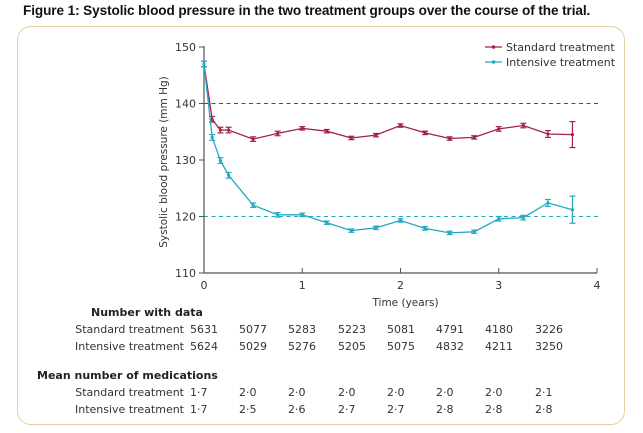 The width and height of the screenshot is (643, 433). What do you see at coordinates (248, 409) in the screenshot?
I see `meds-cell: 2·5` at bounding box center [248, 409].